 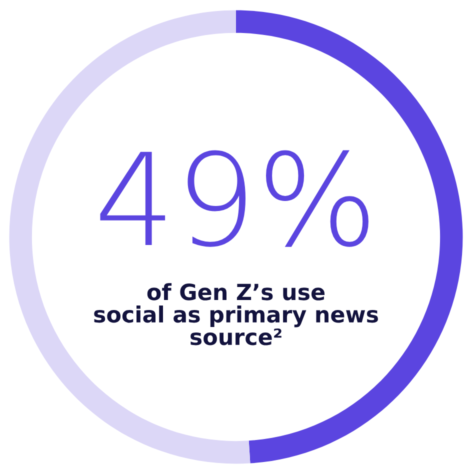 What do you see at coordinates (236, 314) in the screenshot?
I see `text: of Gen Z’s use social as primary news source²` at bounding box center [236, 314].